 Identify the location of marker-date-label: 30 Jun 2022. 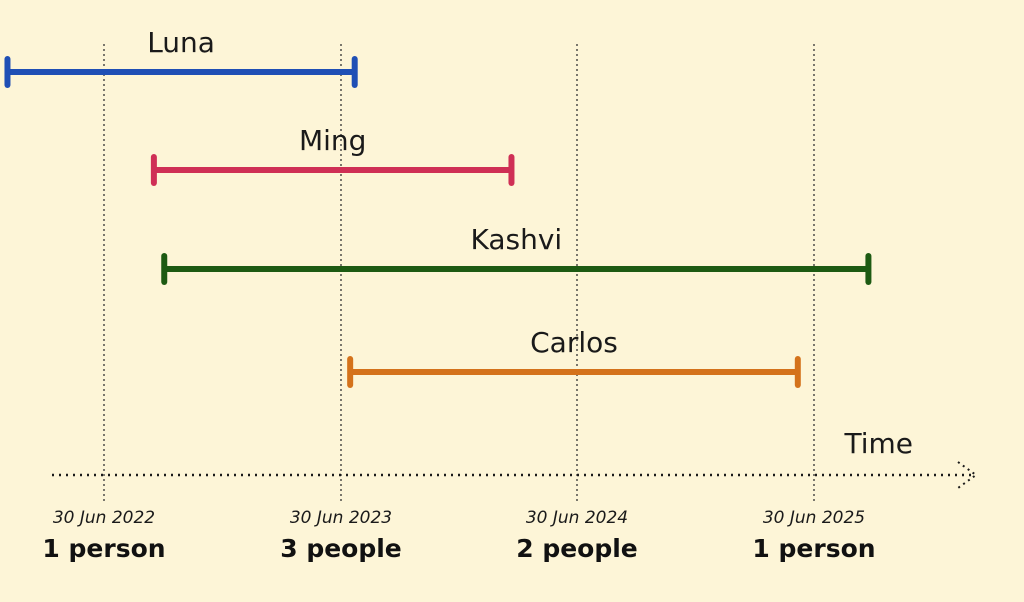
(104, 518).